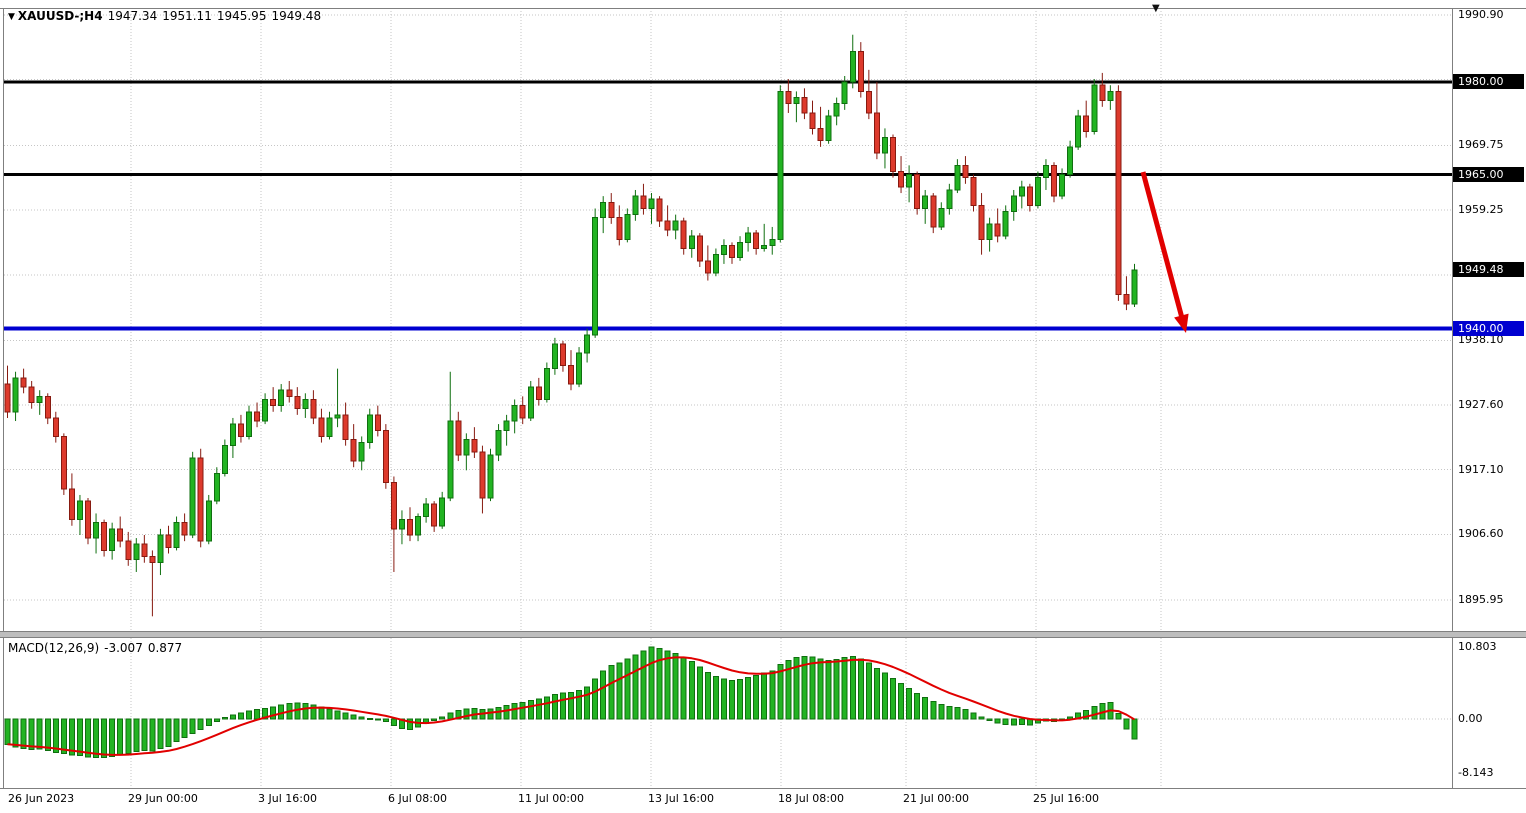 The image size is (1526, 813). Describe the element at coordinates (241, 16) in the screenshot. I see `ohlc-low: 1945.95` at that location.